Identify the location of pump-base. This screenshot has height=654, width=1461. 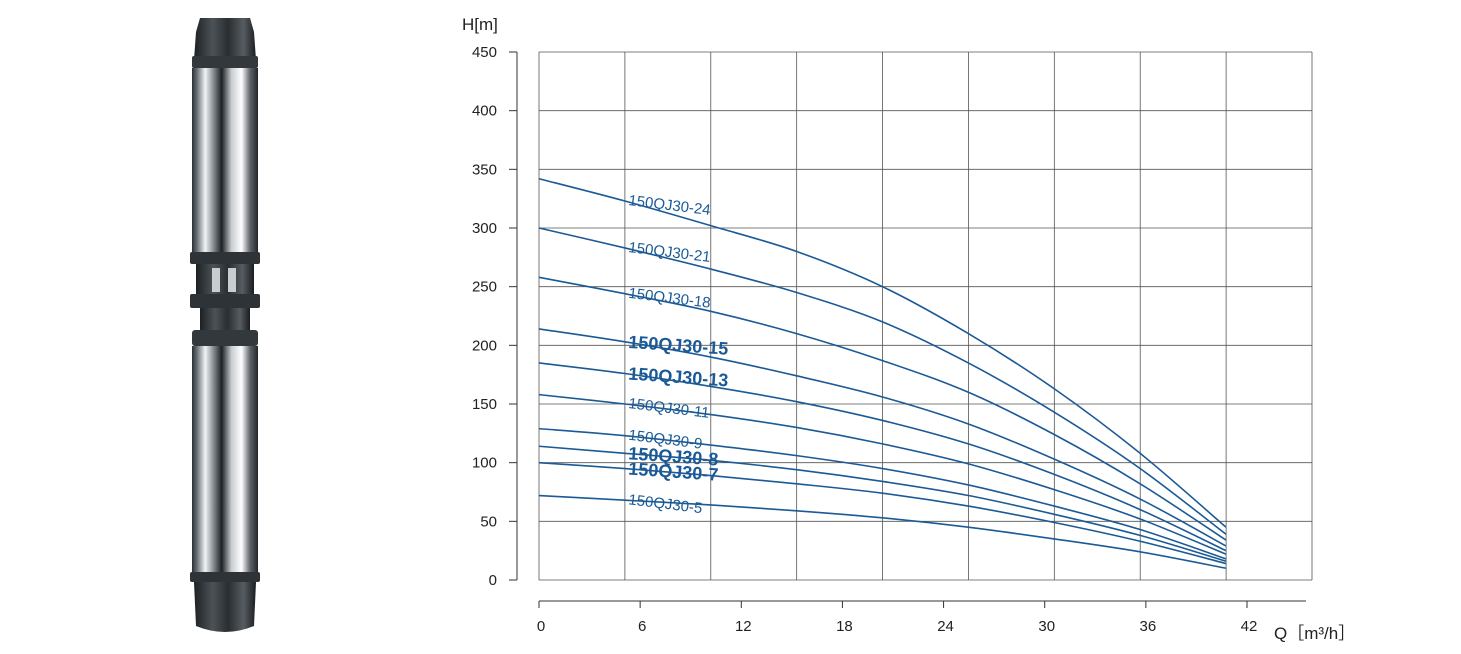
(225, 607).